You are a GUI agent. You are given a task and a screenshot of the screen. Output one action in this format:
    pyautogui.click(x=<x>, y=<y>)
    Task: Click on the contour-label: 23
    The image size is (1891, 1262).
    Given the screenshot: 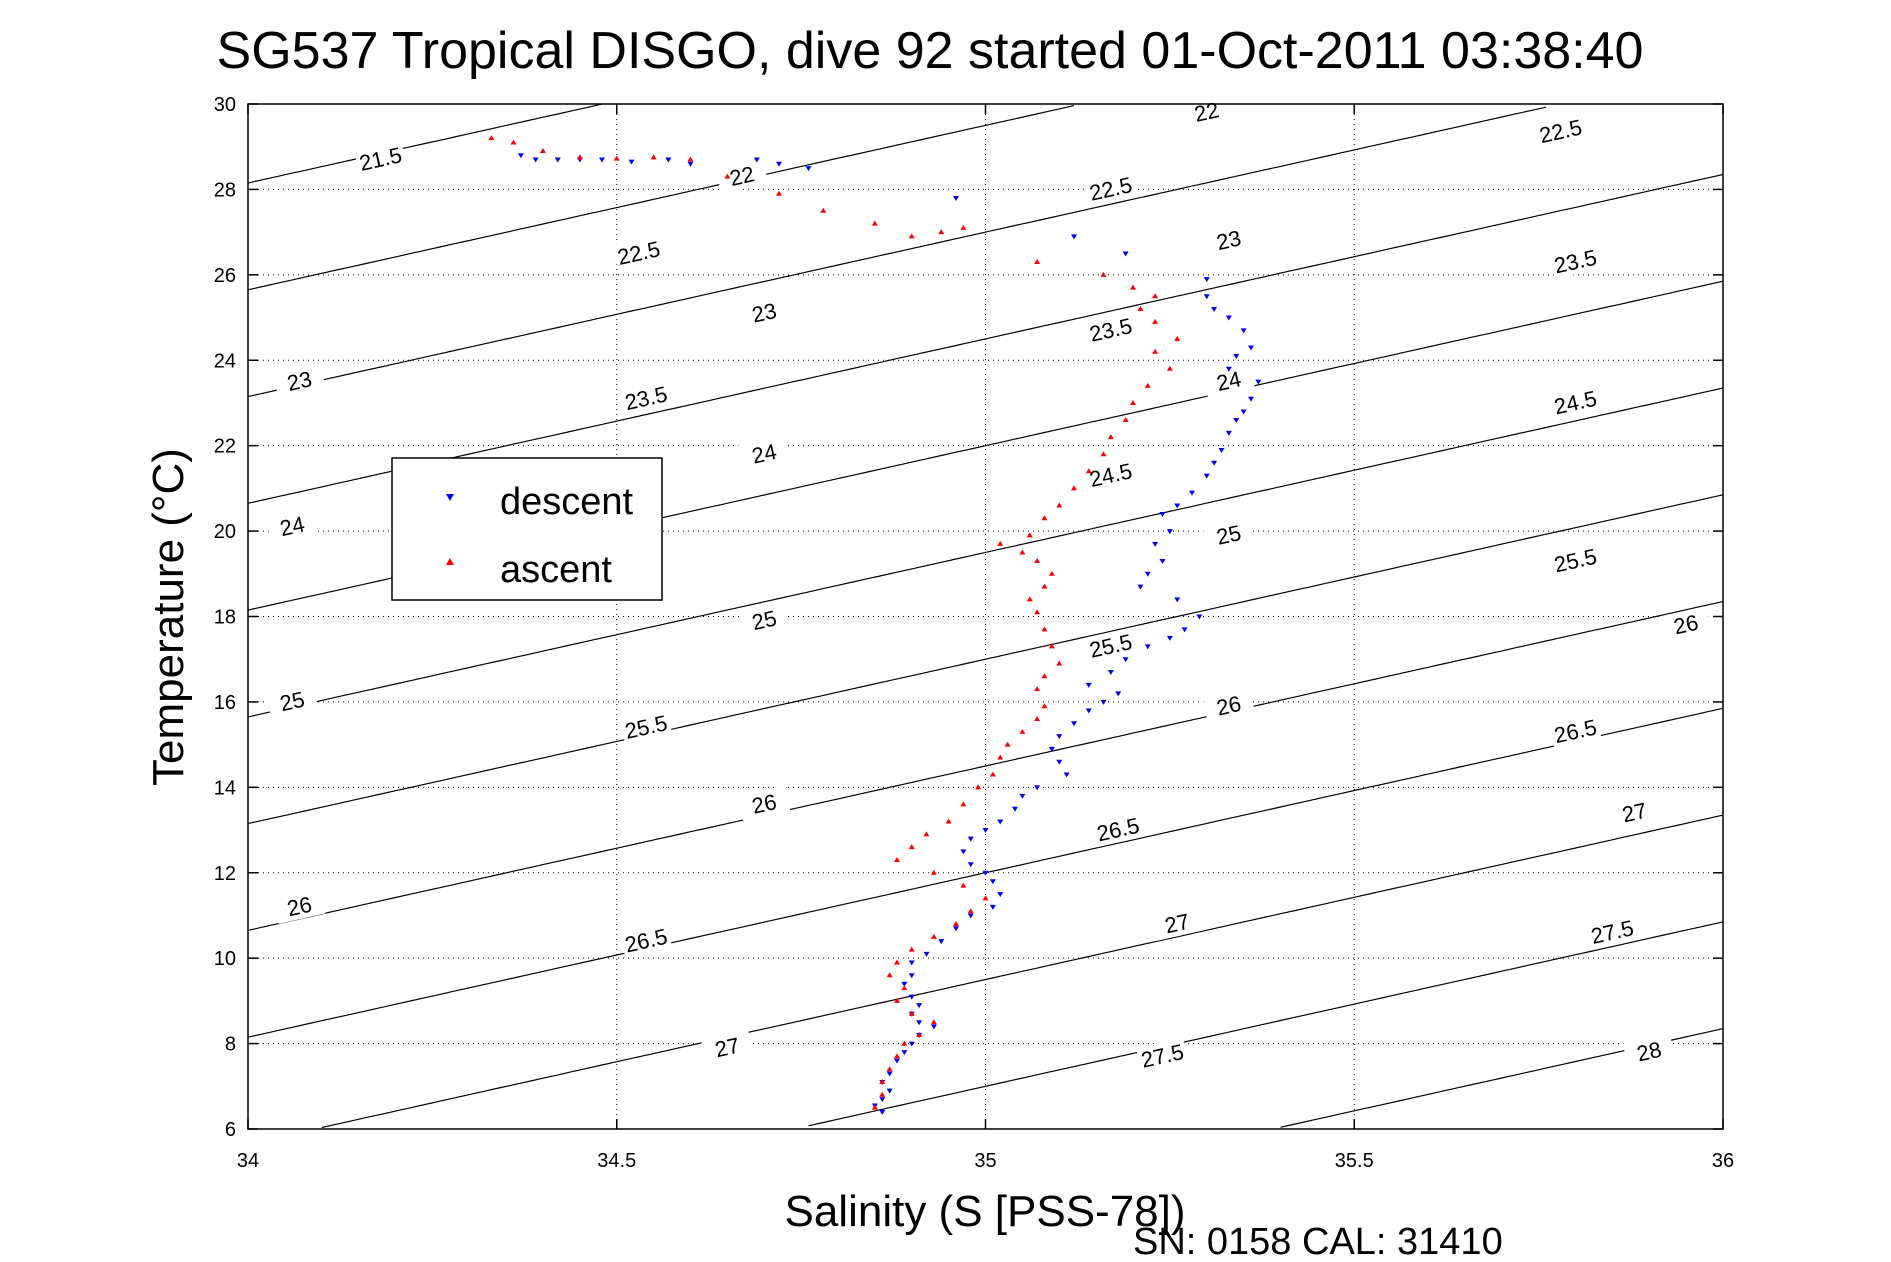 What is the action you would take?
    pyautogui.click(x=299, y=381)
    